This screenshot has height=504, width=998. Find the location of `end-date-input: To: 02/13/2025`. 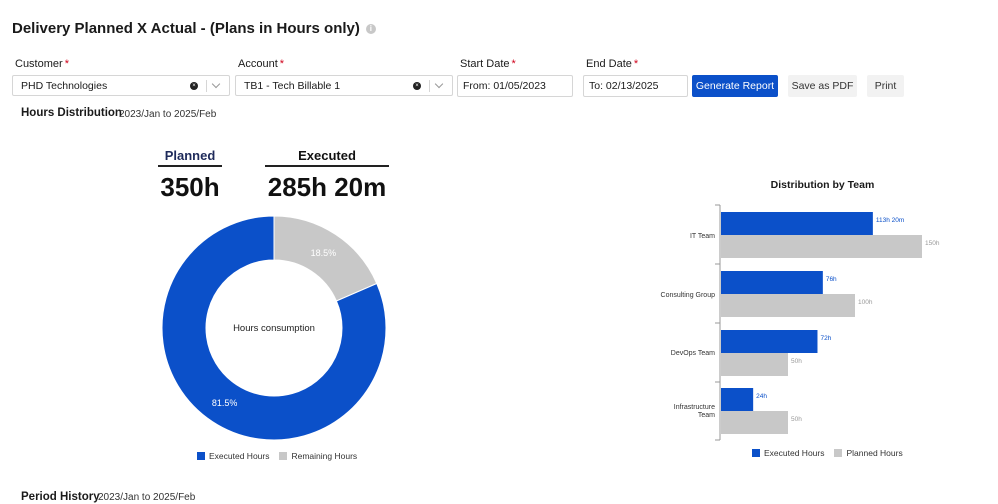

end-date-input: To: 02/13/2025 is located at coordinates (635, 86).